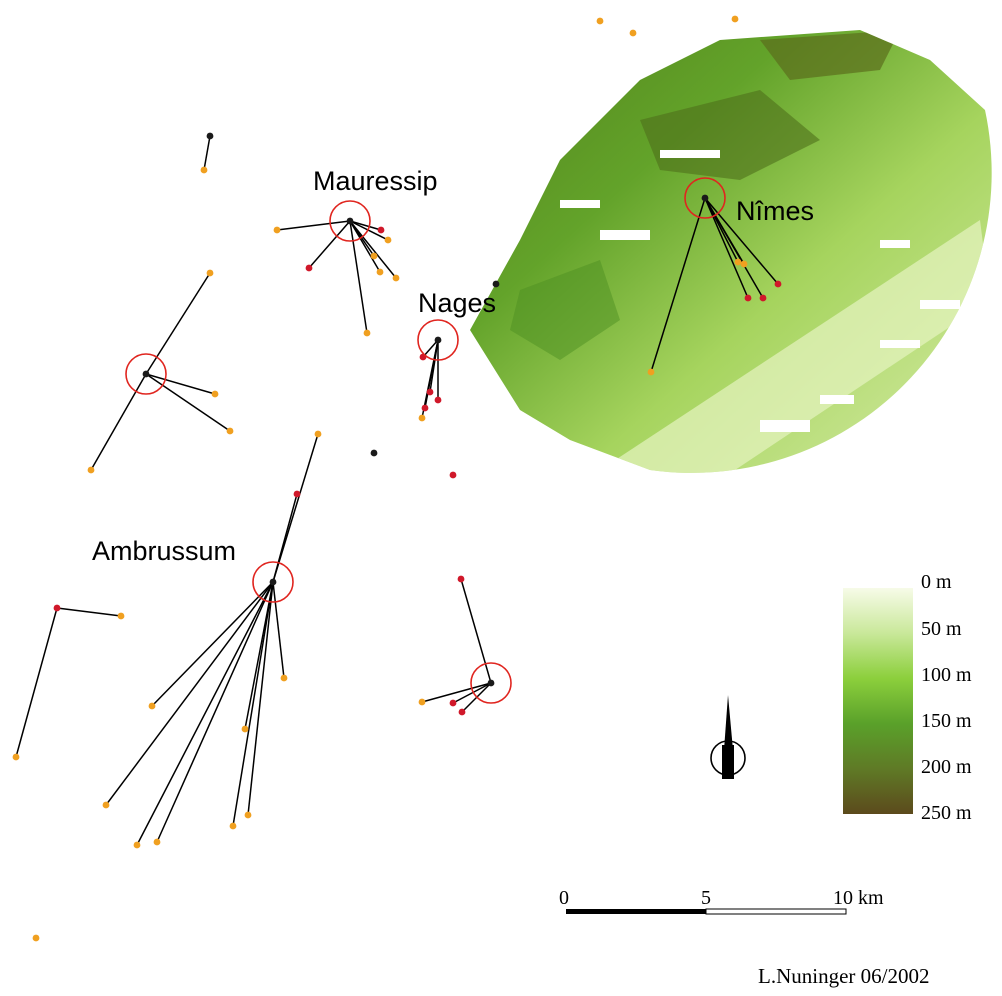  I want to click on scale-tick-10: 10 km, so click(858, 898).